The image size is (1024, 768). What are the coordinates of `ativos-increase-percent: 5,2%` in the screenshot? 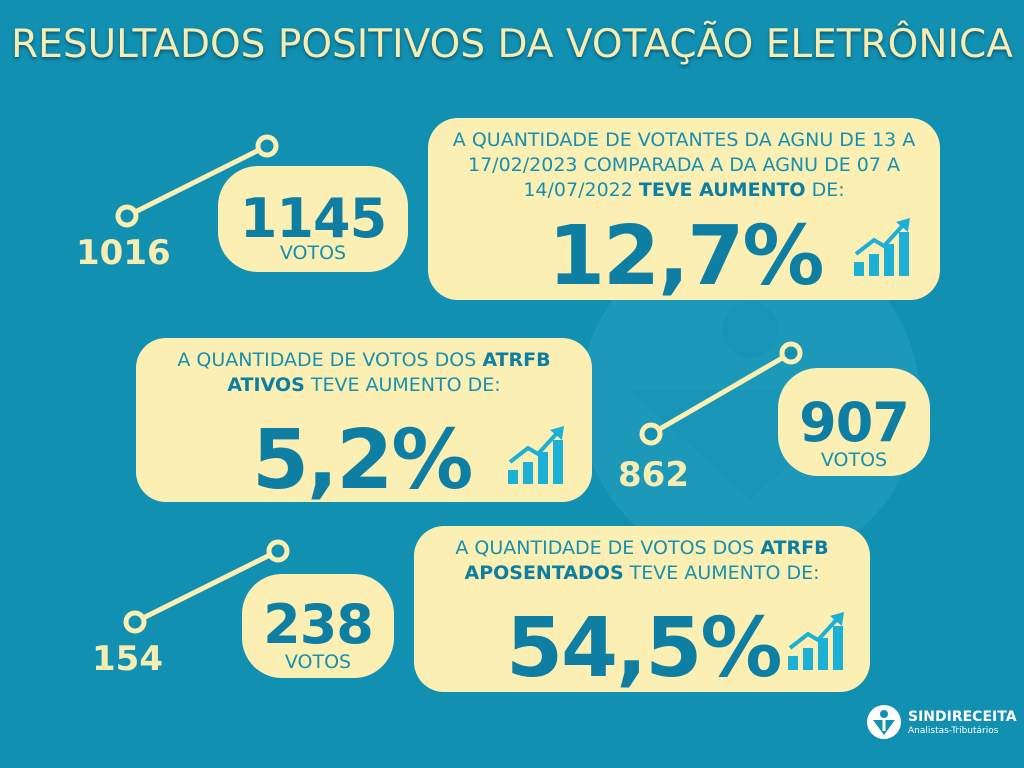 It's located at (362, 460).